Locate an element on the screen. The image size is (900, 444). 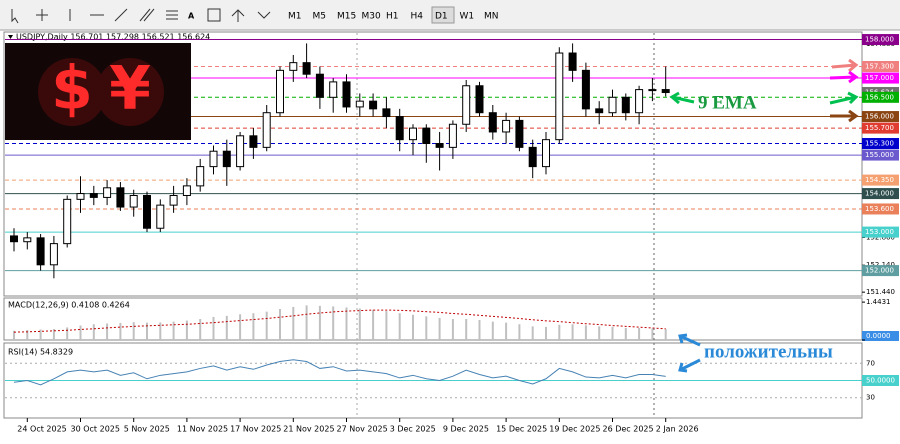
cursor-tool is located at coordinates (15, 16).